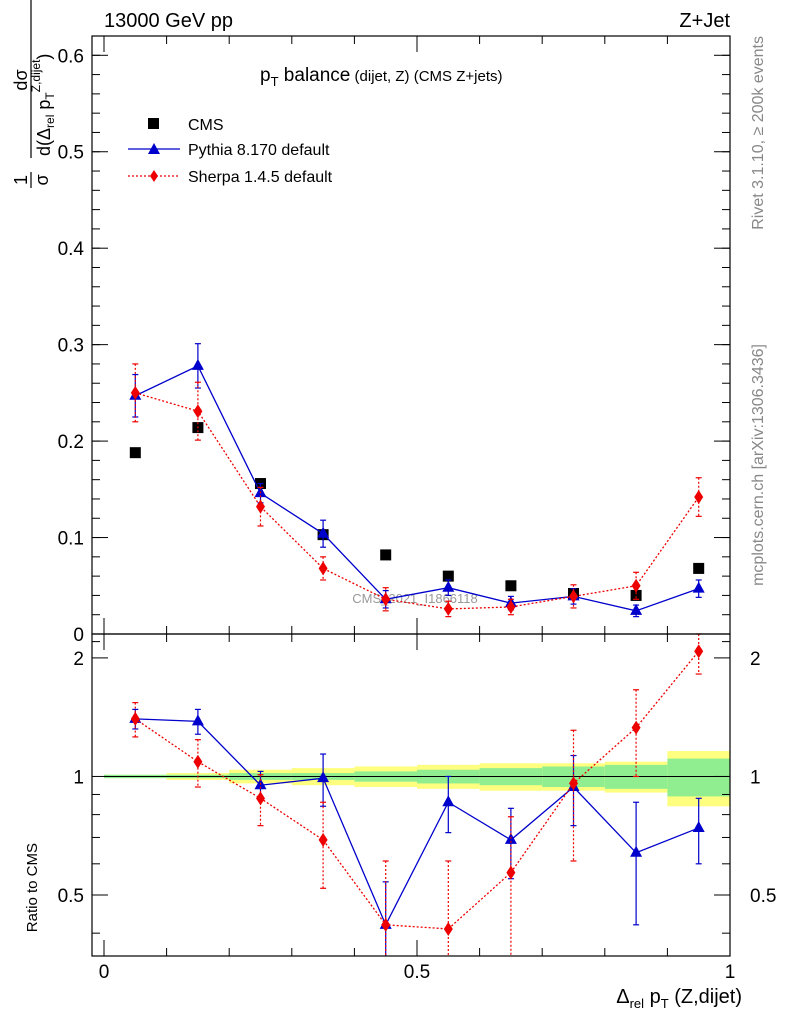 The width and height of the screenshot is (786, 1024). I want to click on y-axis-label-main: 1 σ dσ d(Δrel pTZ,dijet), so click(34, 94).